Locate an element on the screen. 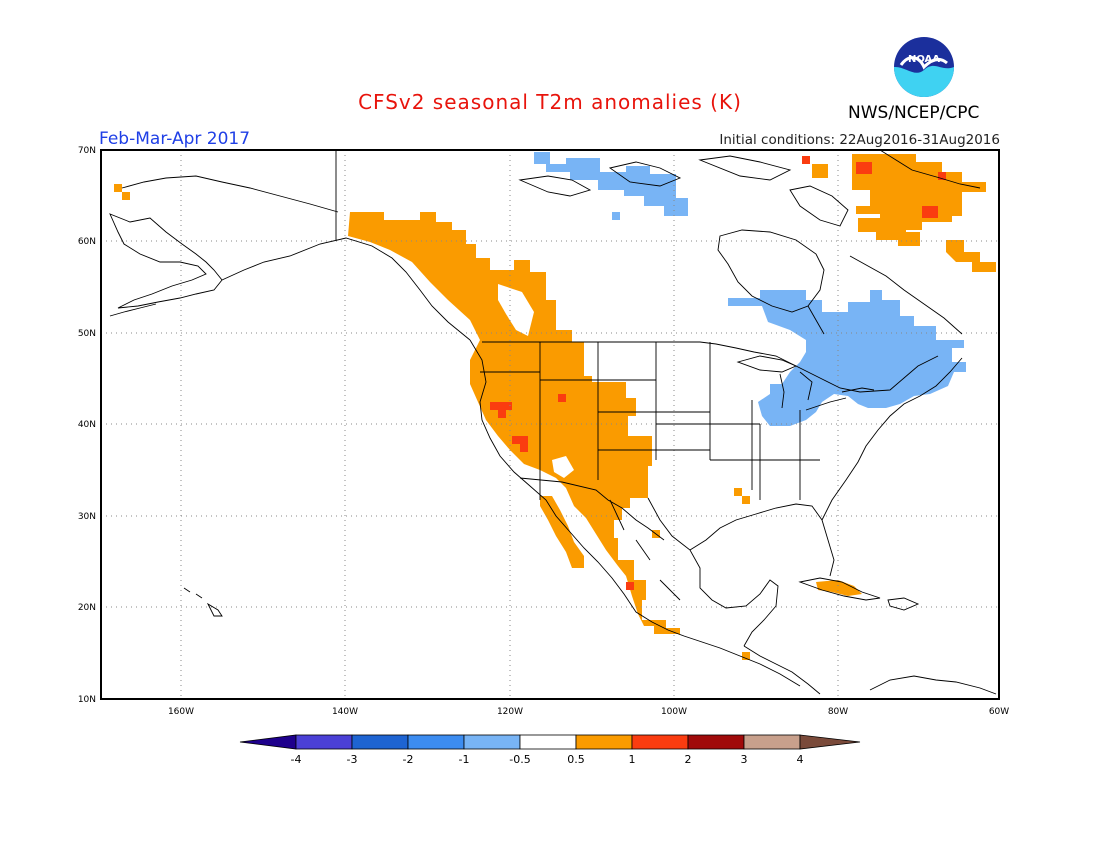  arctic-cool-cell is located at coordinates (616, 216).